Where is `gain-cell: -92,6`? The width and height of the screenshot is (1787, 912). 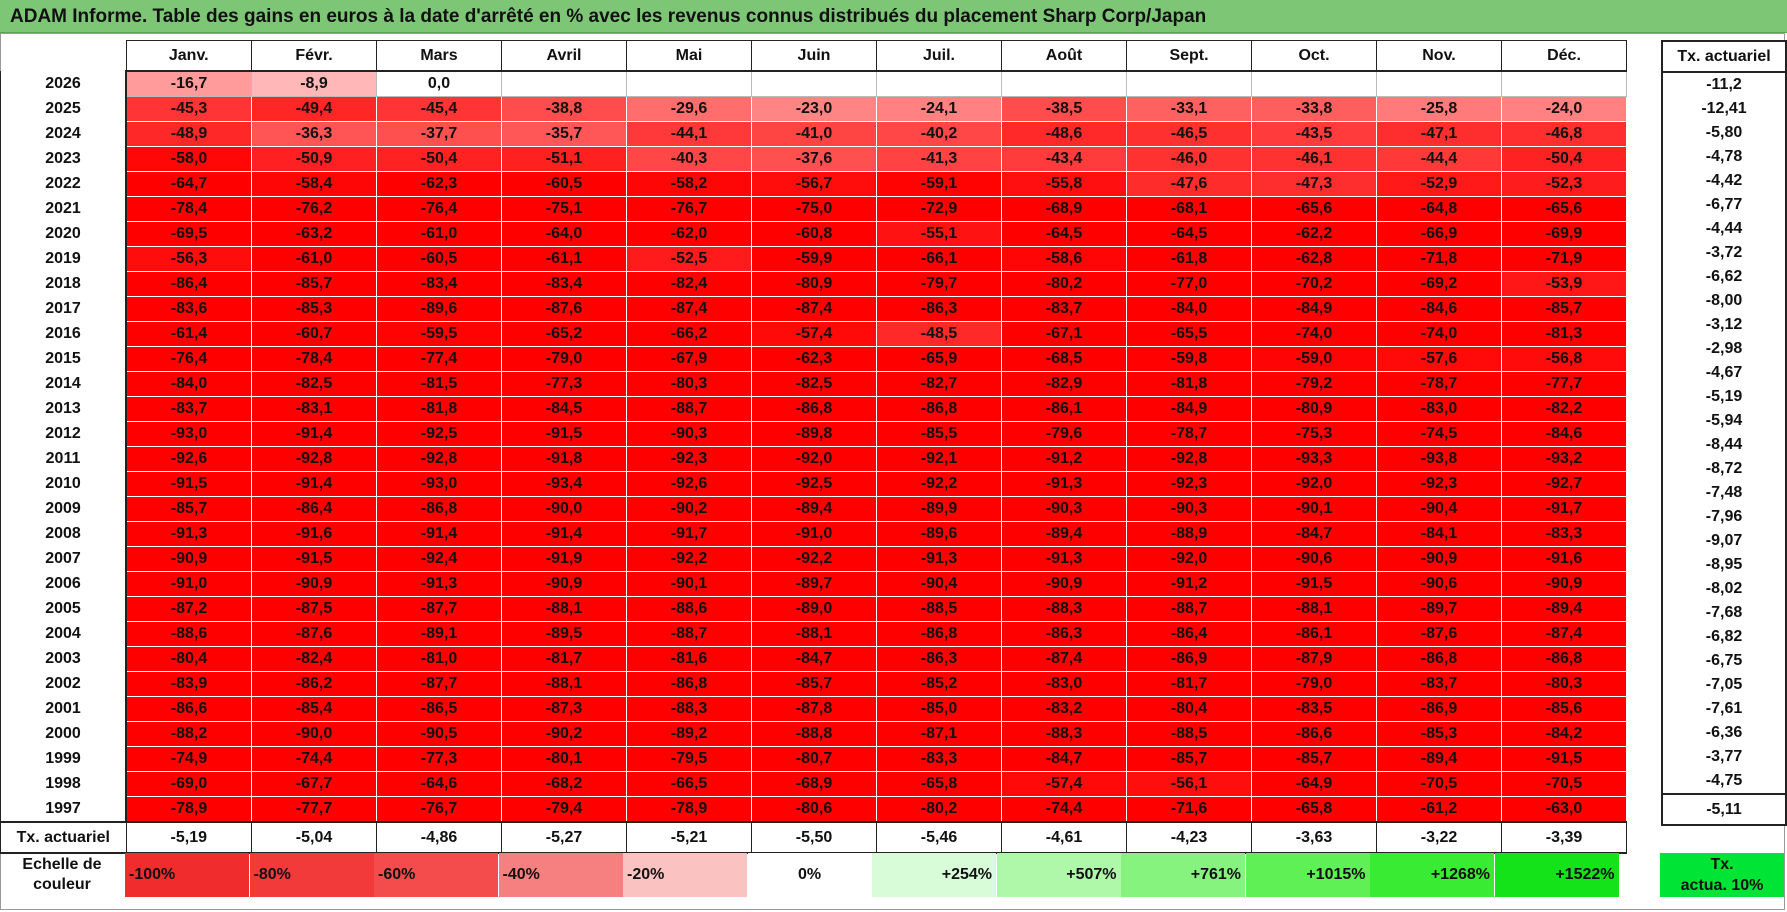 gain-cell: -92,6 is located at coordinates (188, 459).